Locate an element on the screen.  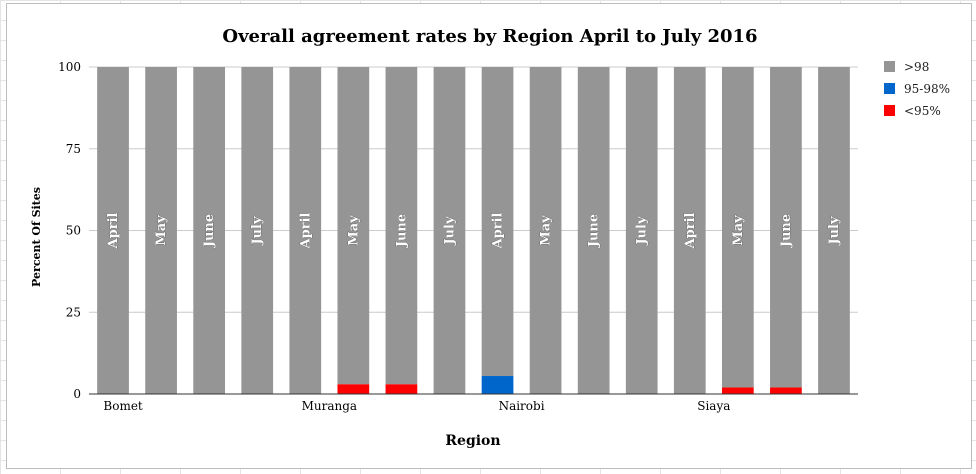
bar-label-1: May is located at coordinates (161, 230).